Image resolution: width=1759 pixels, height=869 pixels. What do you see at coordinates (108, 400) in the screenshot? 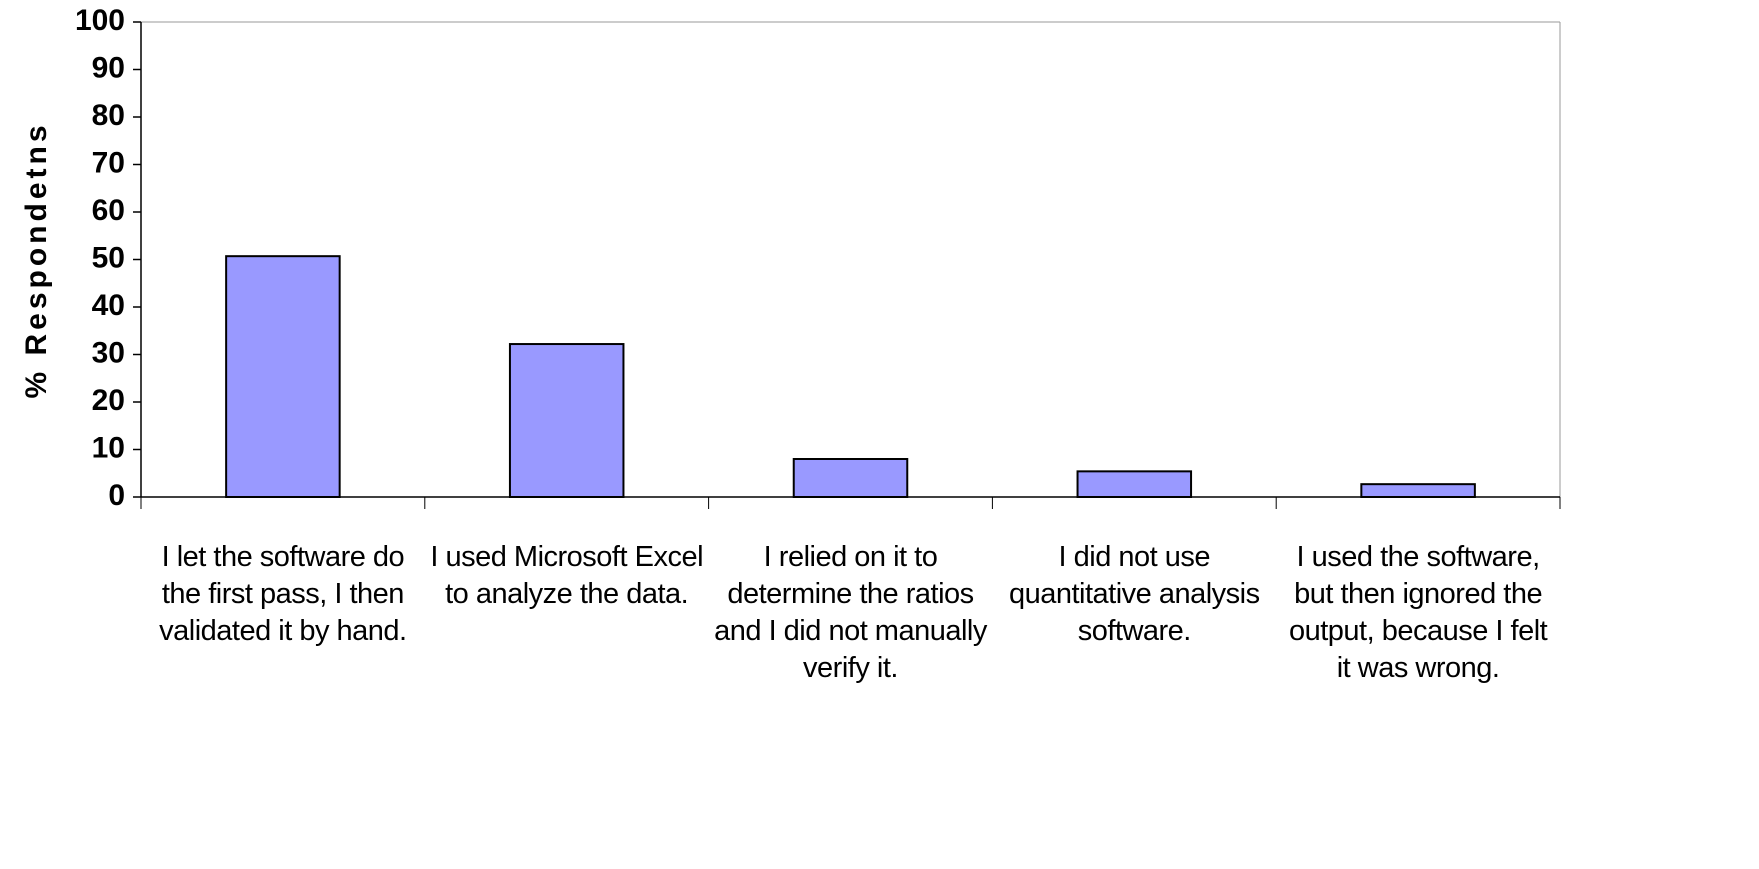
I see `y-tick-label: 20` at bounding box center [108, 400].